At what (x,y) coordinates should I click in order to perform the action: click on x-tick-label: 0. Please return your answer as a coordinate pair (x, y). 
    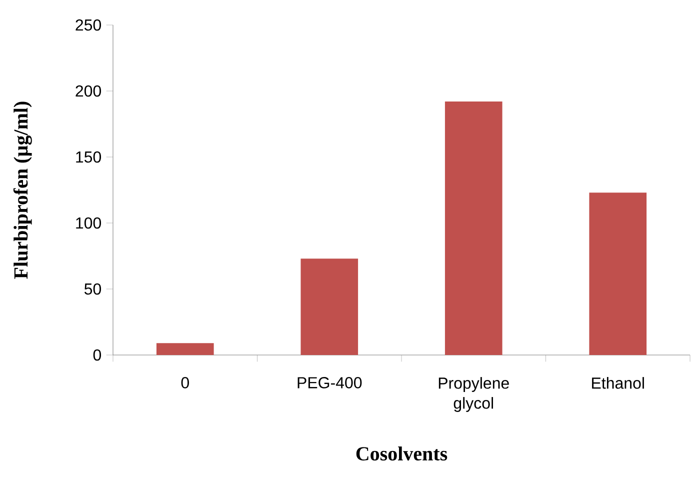
    Looking at the image, I should click on (185, 382).